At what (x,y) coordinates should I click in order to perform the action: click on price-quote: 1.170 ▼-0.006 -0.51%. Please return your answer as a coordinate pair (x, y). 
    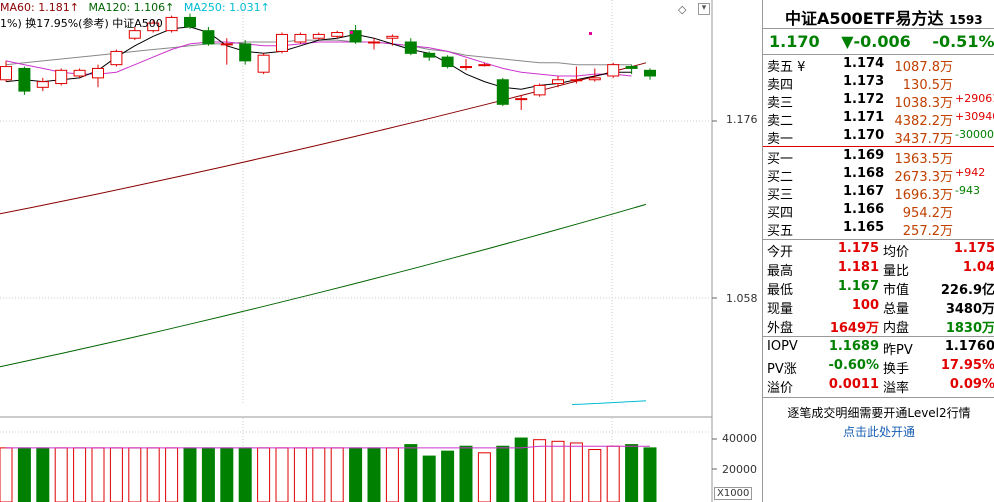
    Looking at the image, I should click on (881, 41).